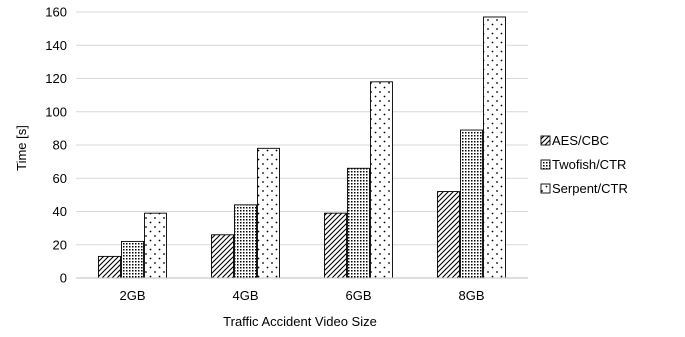 The width and height of the screenshot is (685, 337). Describe the element at coordinates (109, 267) in the screenshot. I see `bar-aes-cbc-2gb` at that location.